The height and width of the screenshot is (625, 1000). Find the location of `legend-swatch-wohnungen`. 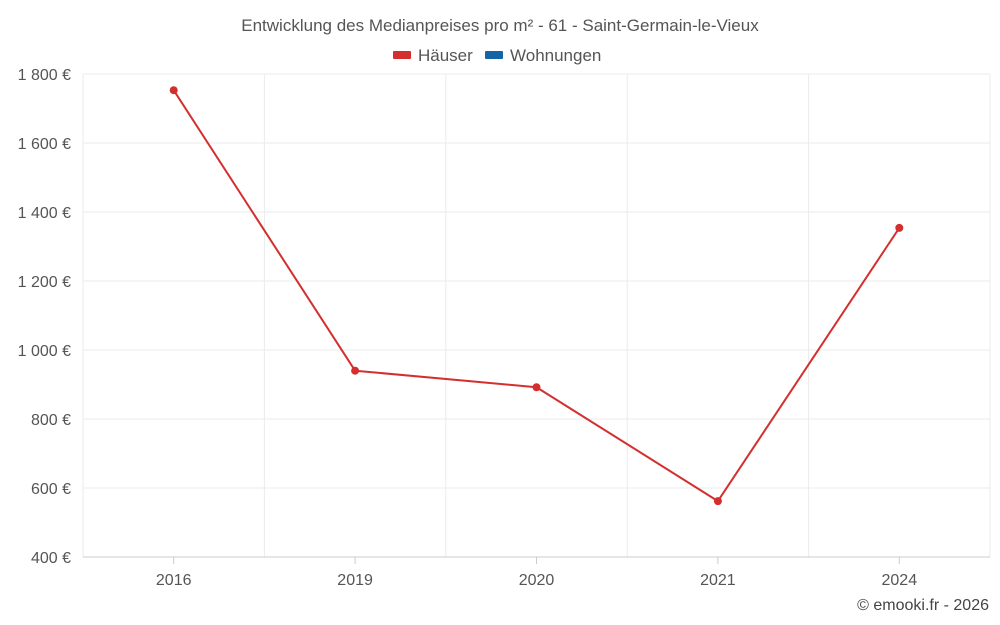

legend-swatch-wohnungen is located at coordinates (494, 55).